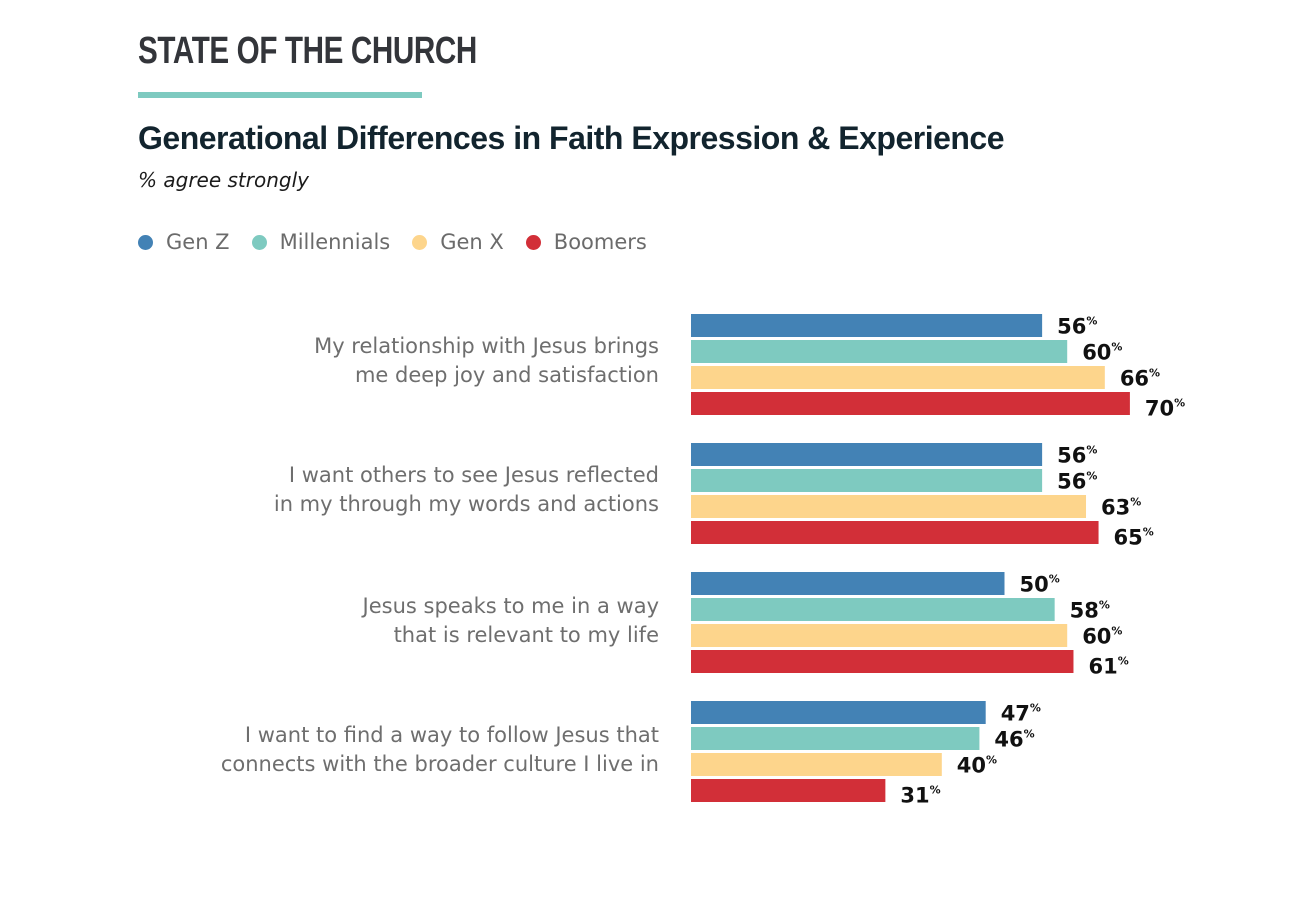  Describe the element at coordinates (1140, 379) in the screenshot. I see `value-label-gen-x-1: 66%` at that location.